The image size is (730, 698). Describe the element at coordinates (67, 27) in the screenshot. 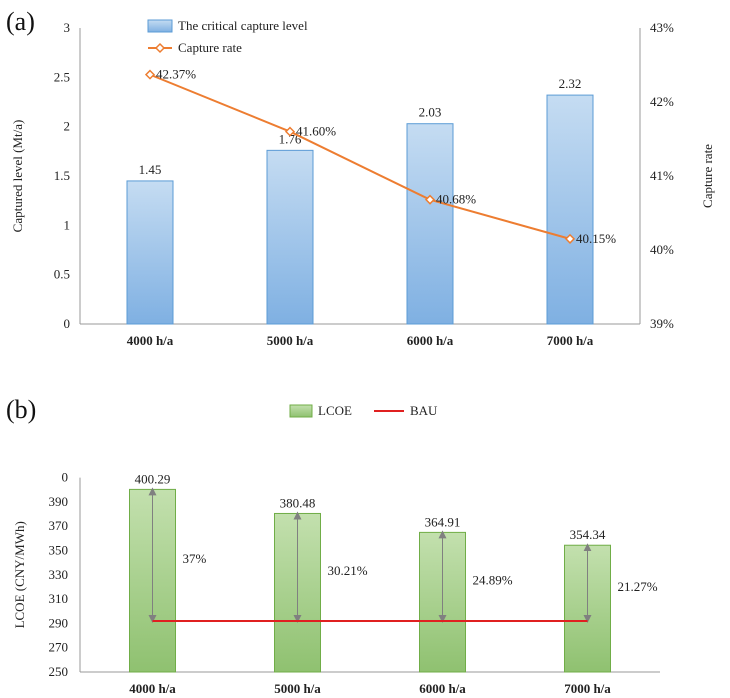

I see `y-tick-label: 3` at that location.